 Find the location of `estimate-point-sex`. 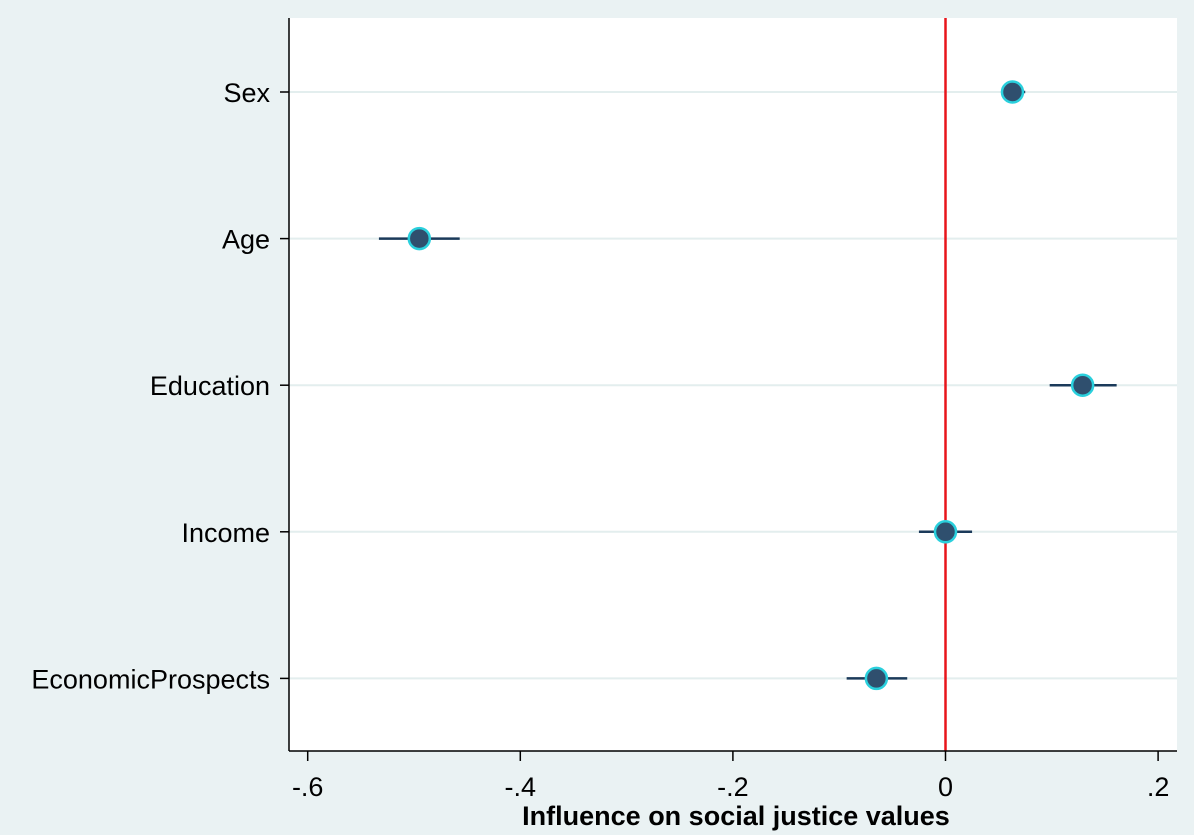

estimate-point-sex is located at coordinates (1012, 92).